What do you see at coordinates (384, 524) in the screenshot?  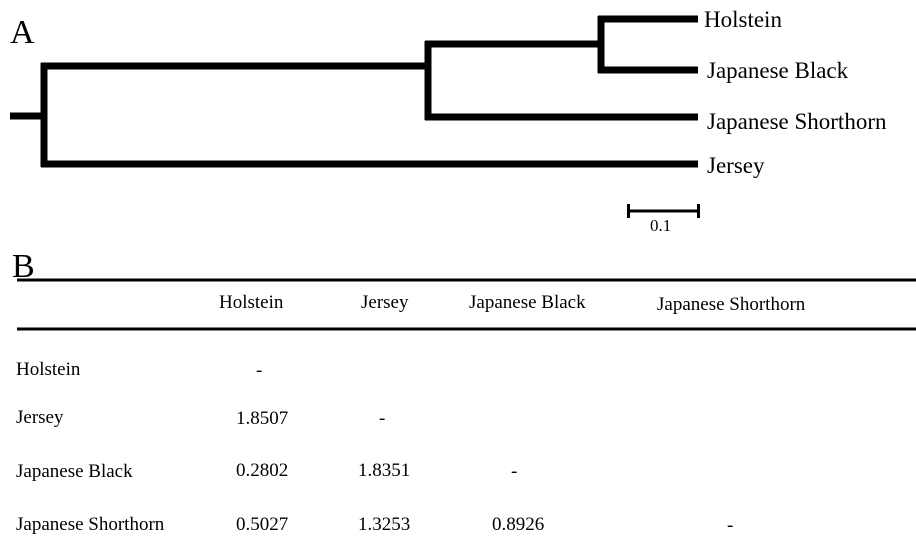 I see `table-cell: 1.3253` at bounding box center [384, 524].